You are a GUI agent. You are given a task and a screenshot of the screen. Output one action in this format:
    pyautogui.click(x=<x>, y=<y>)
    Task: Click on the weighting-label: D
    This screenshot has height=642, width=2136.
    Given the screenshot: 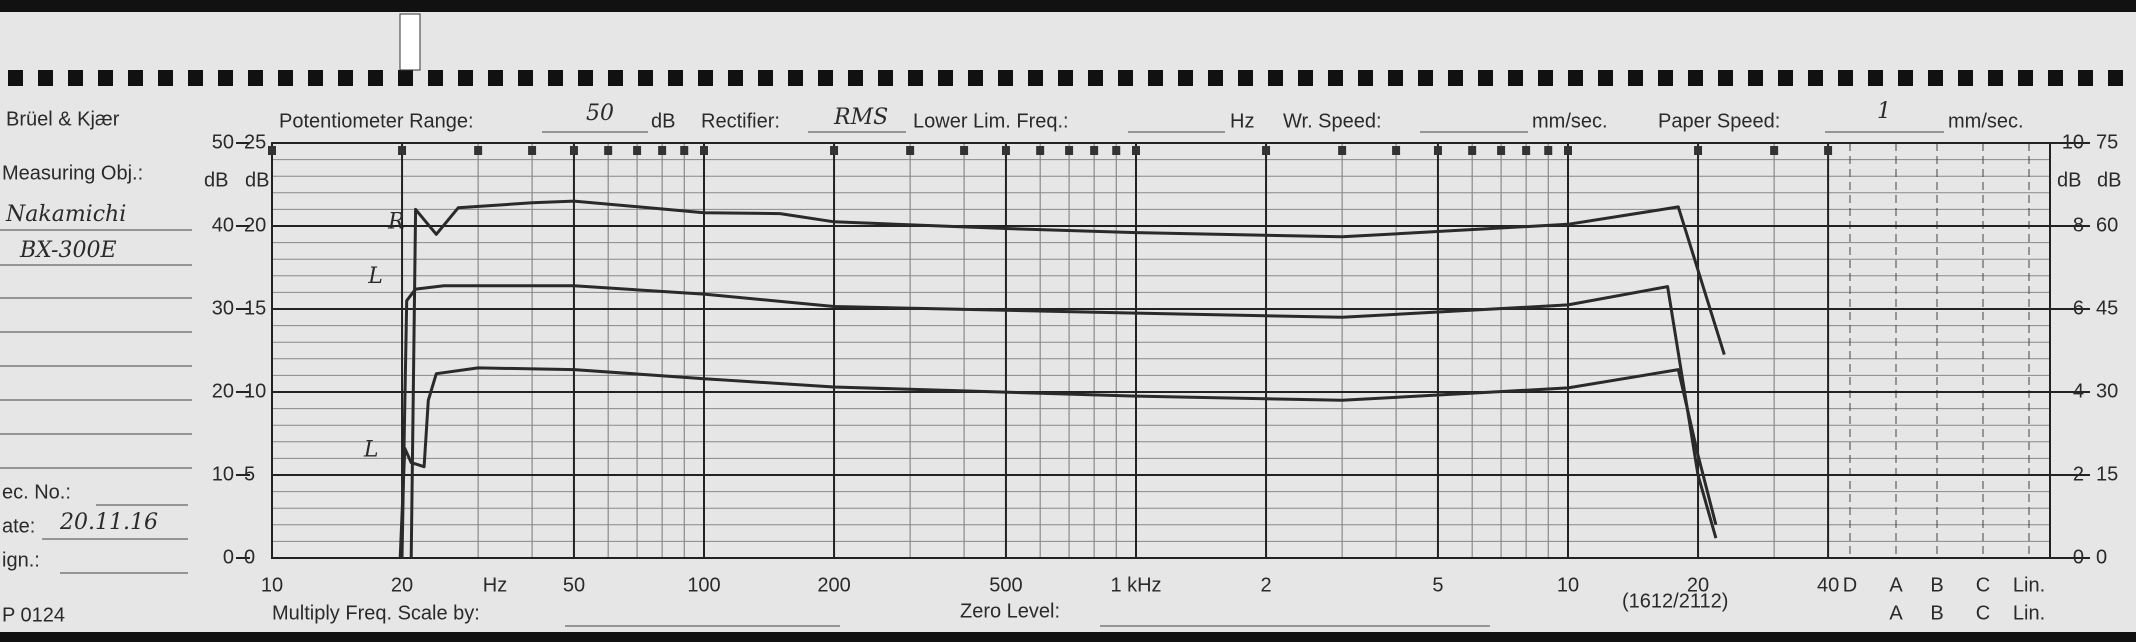 What is the action you would take?
    pyautogui.click(x=1850, y=585)
    